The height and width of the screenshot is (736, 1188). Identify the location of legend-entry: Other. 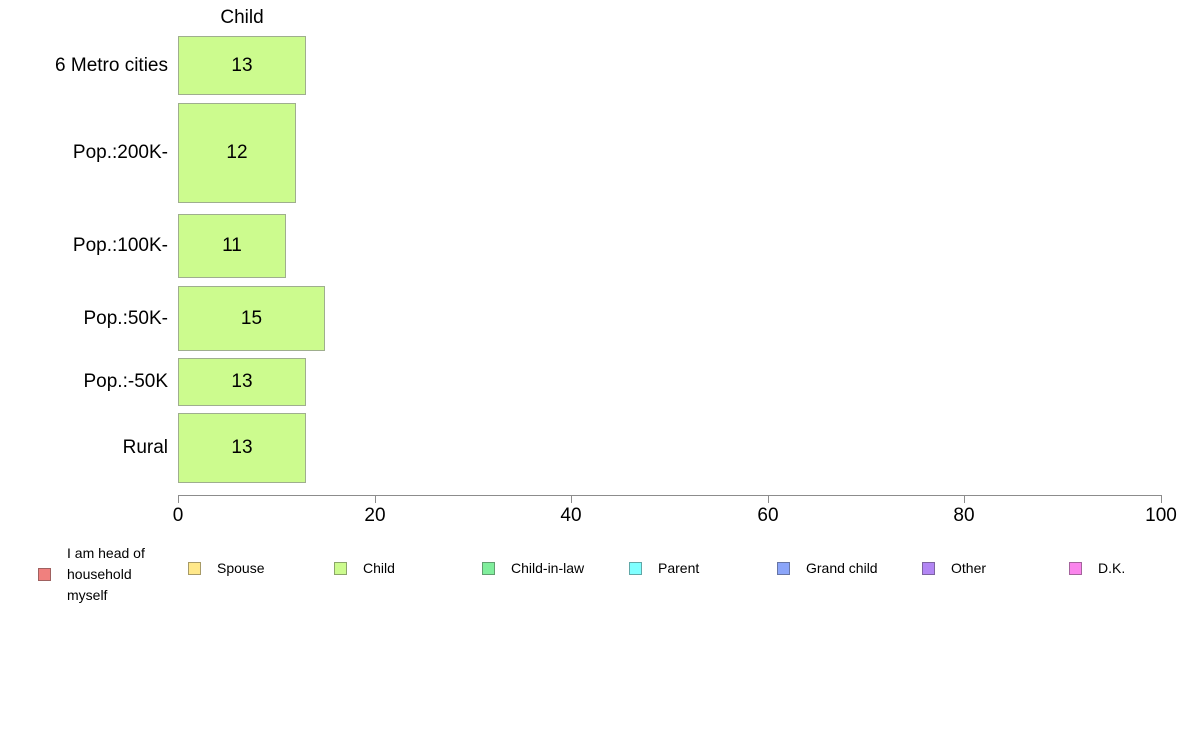
(954, 568).